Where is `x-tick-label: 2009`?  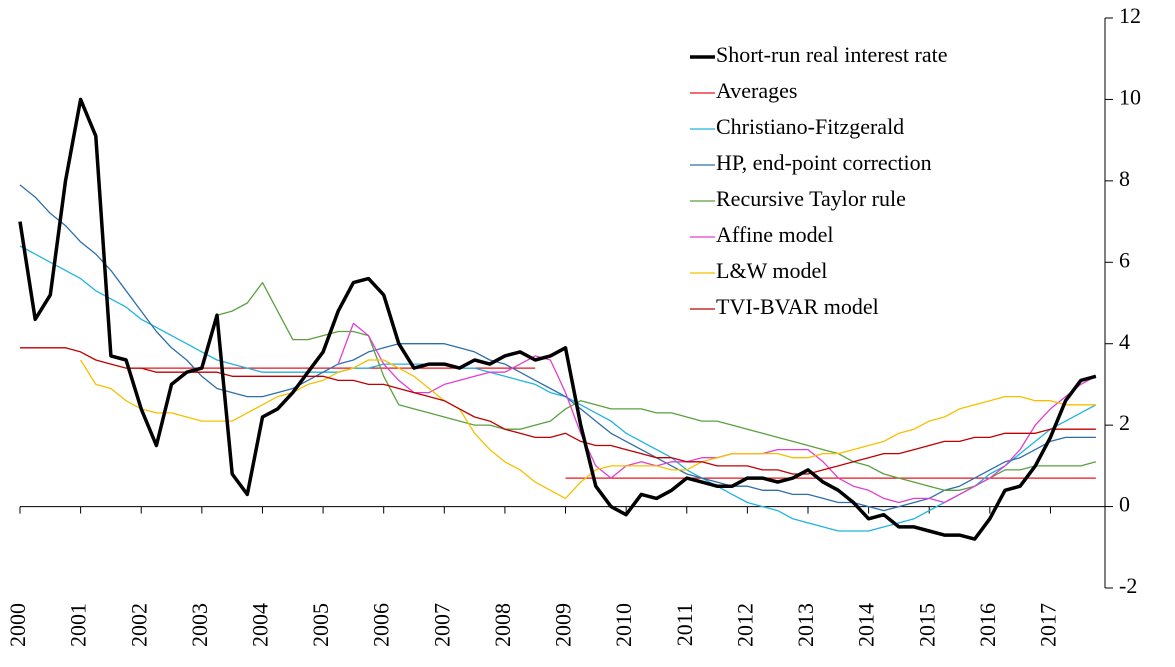 x-tick-label: 2009 is located at coordinates (563, 625).